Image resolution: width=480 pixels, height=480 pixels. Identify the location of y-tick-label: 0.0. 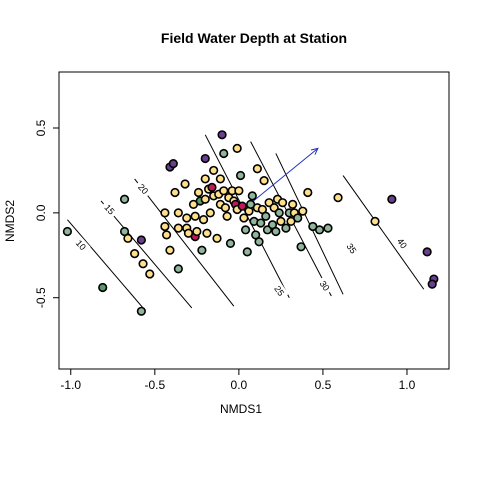
(41, 212).